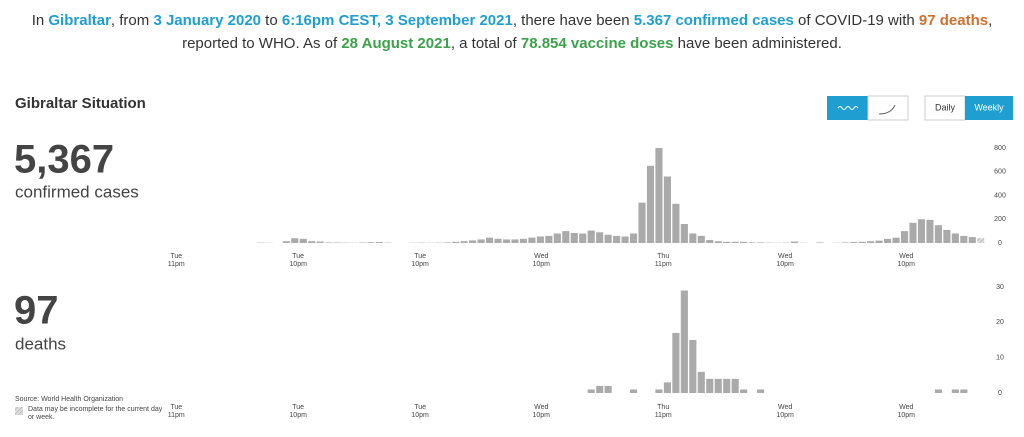  I want to click on linear-toggle, so click(847, 108).